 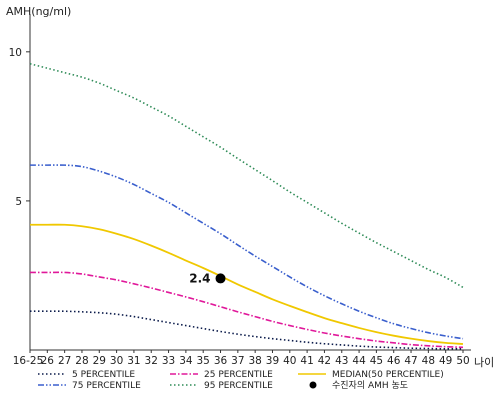 I want to click on x-tick-label: 41, so click(x=306, y=361).